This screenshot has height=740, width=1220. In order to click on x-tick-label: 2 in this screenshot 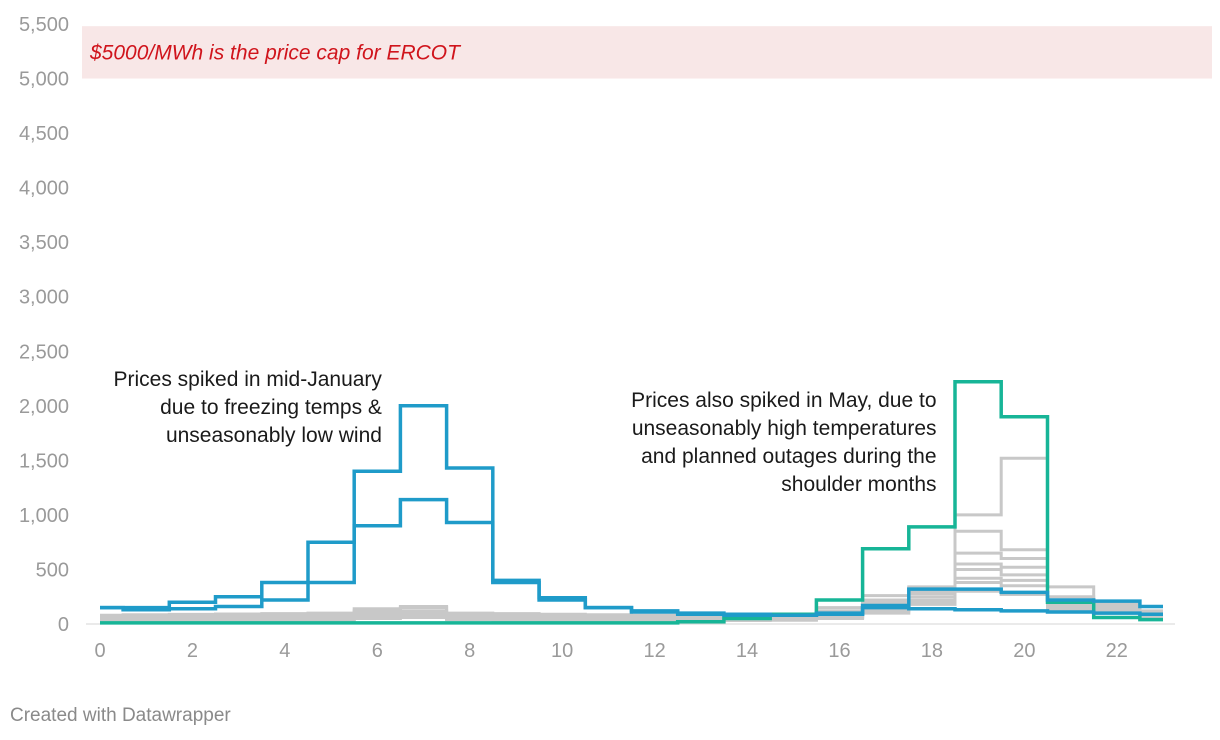, I will do `click(192, 651)`.